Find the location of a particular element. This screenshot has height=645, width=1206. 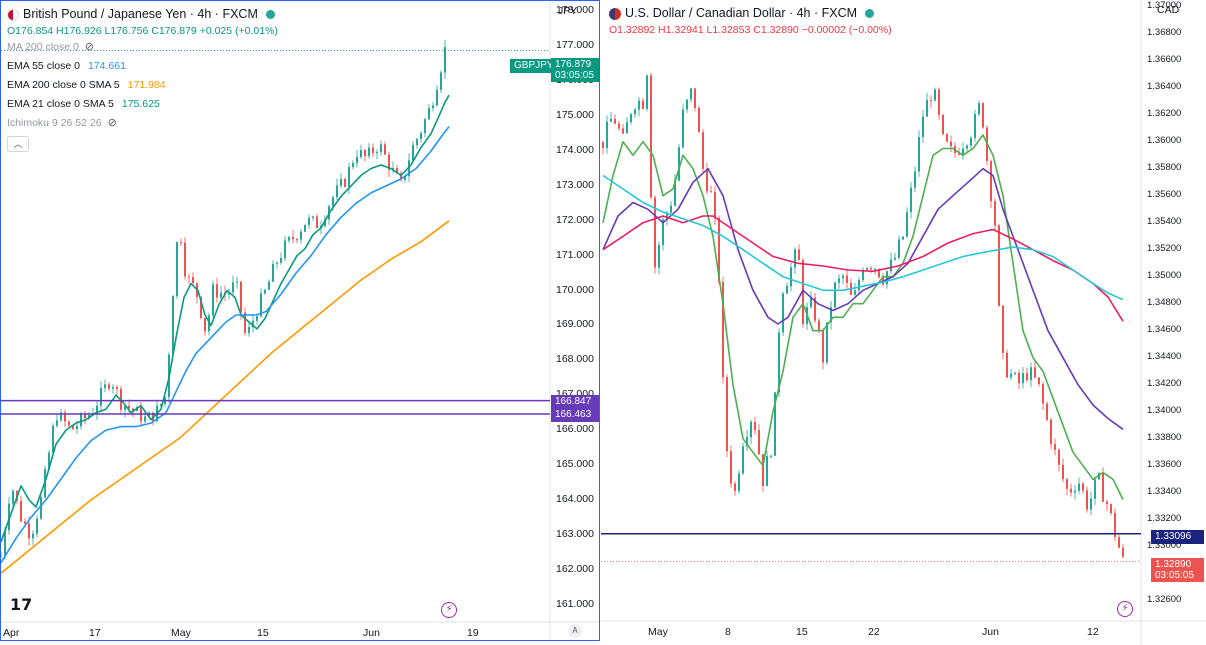

indicator-row: EMA 55 close 0 174.661 is located at coordinates (142, 66).